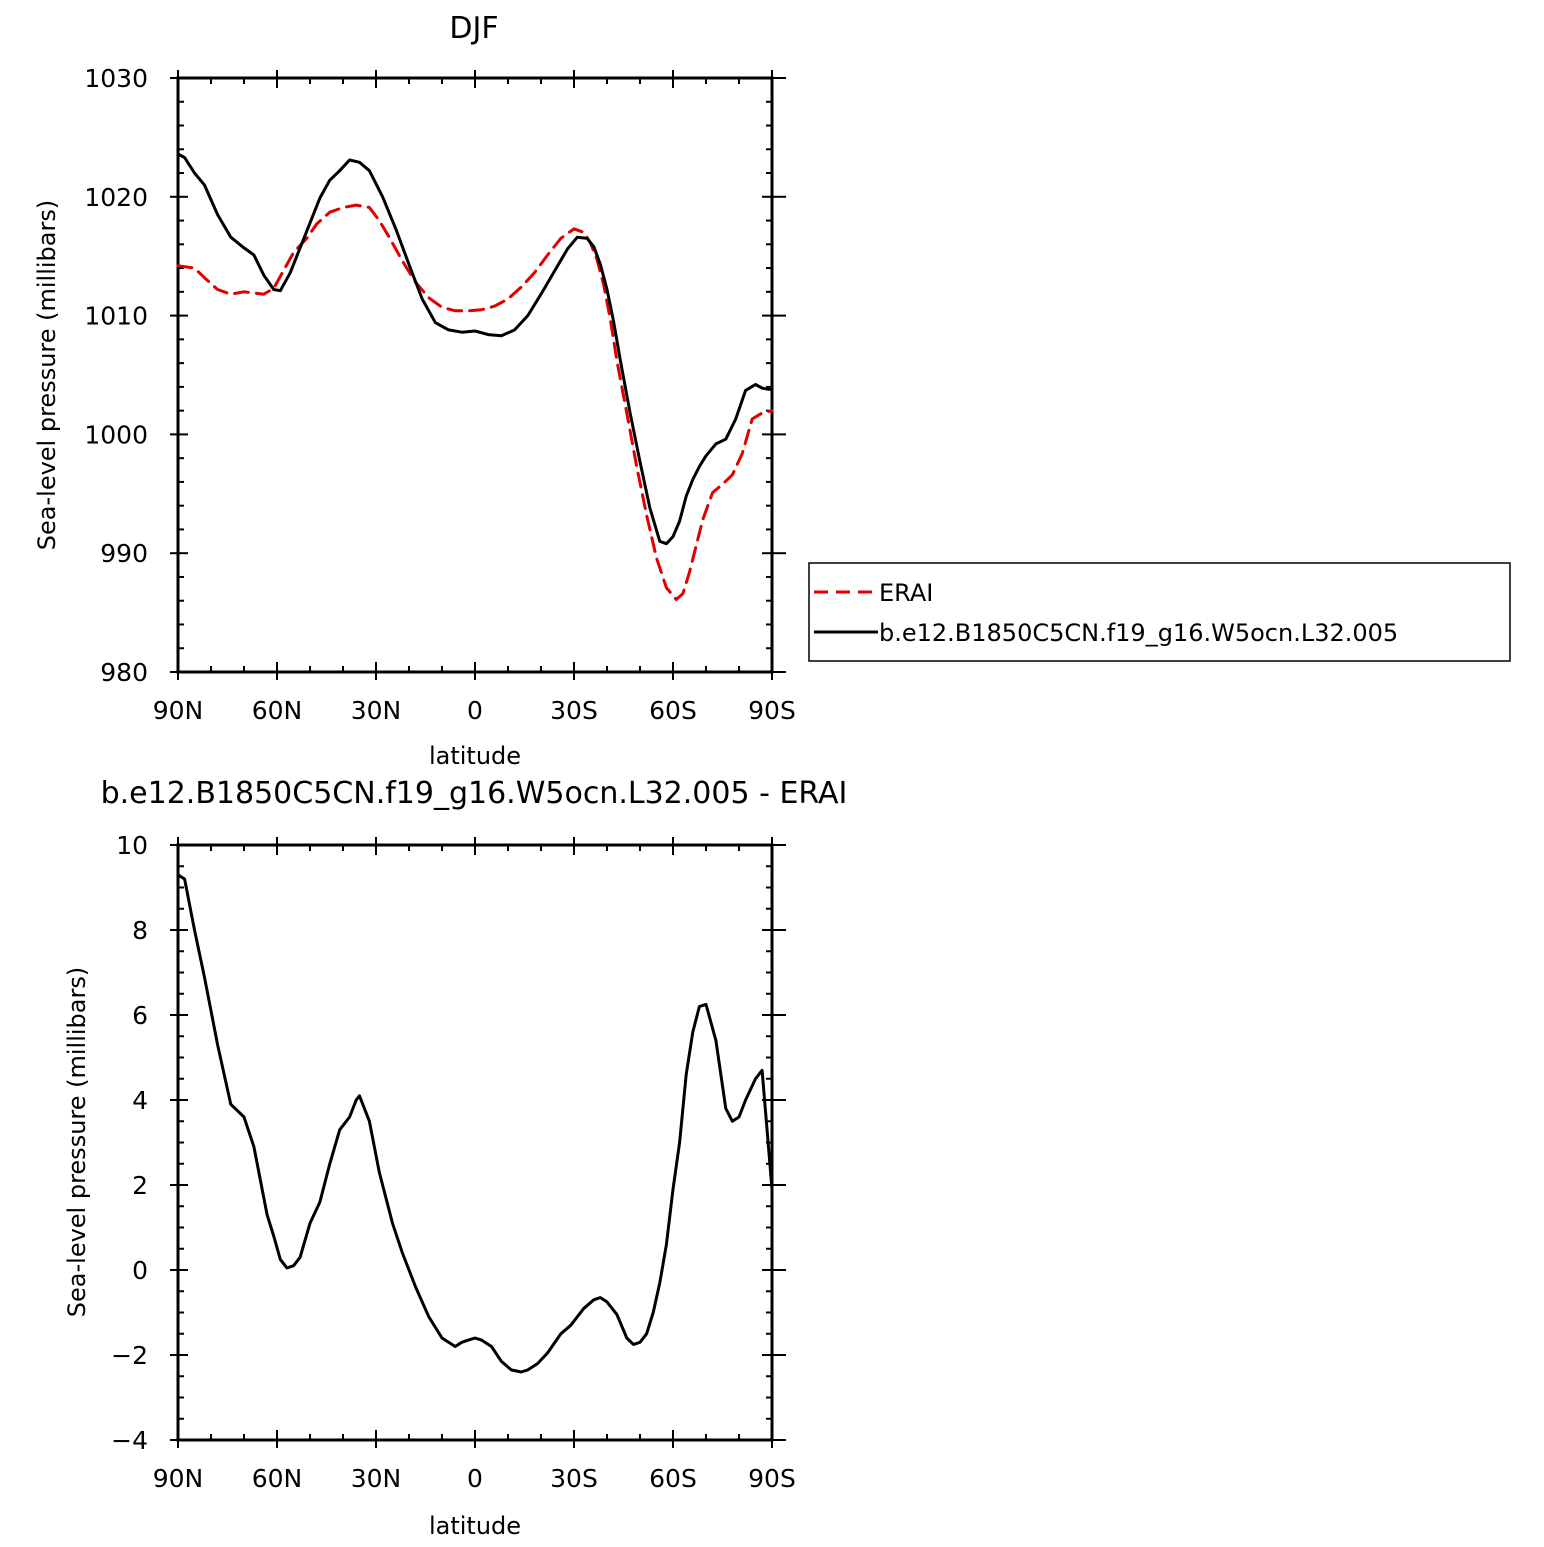 This screenshot has height=1547, width=1544. What do you see at coordinates (140, 1270) in the screenshot?
I see `y-tick-label: 0` at bounding box center [140, 1270].